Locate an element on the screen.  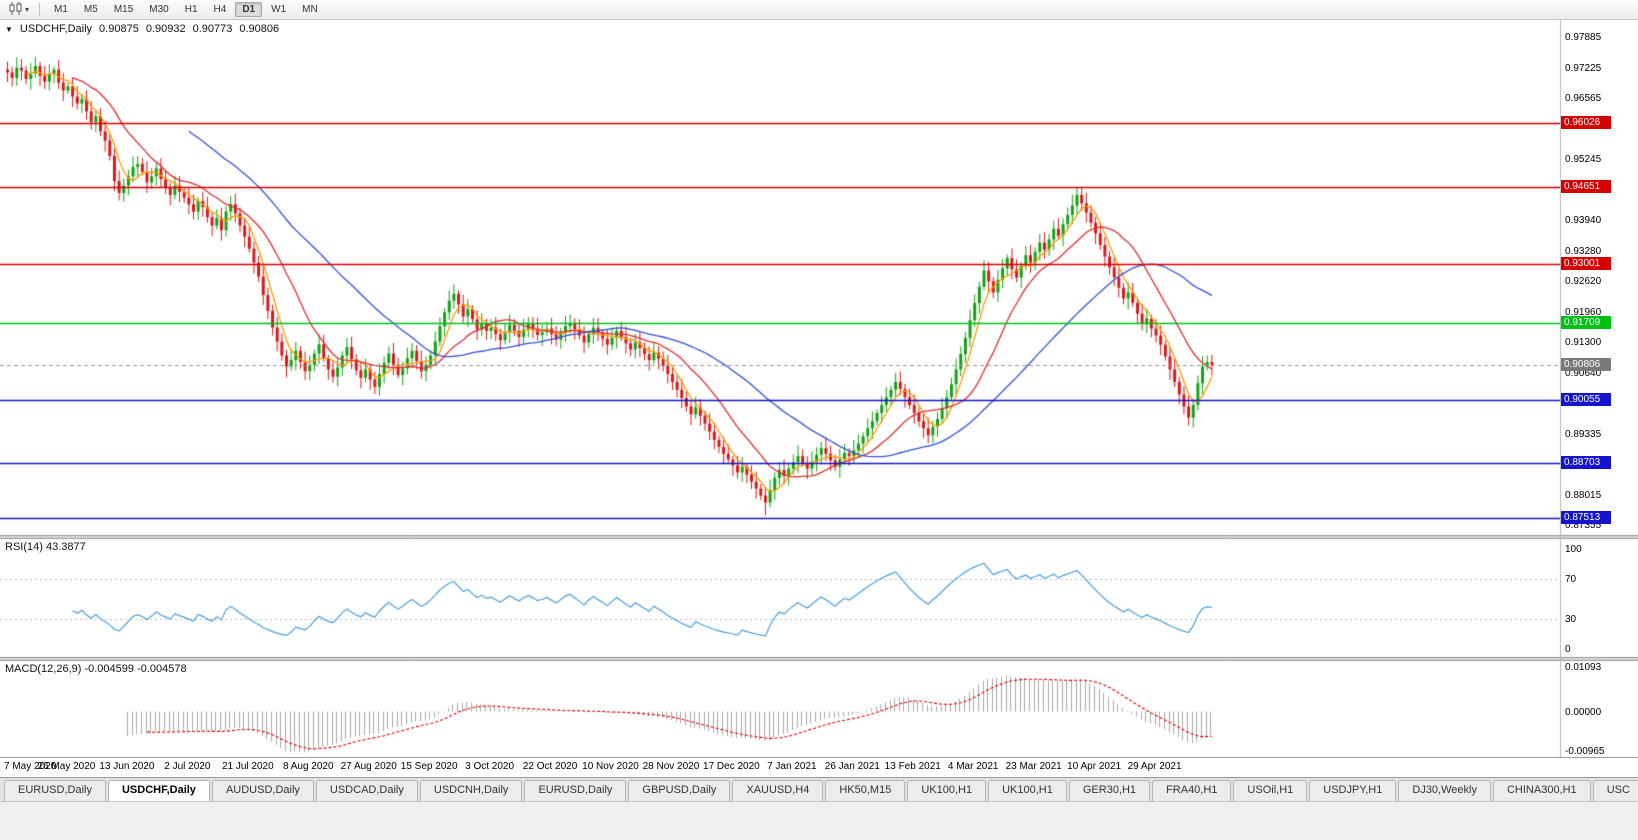
chart-tab-DJ30-Weekly: DJ30,Weekly is located at coordinates (1444, 790).